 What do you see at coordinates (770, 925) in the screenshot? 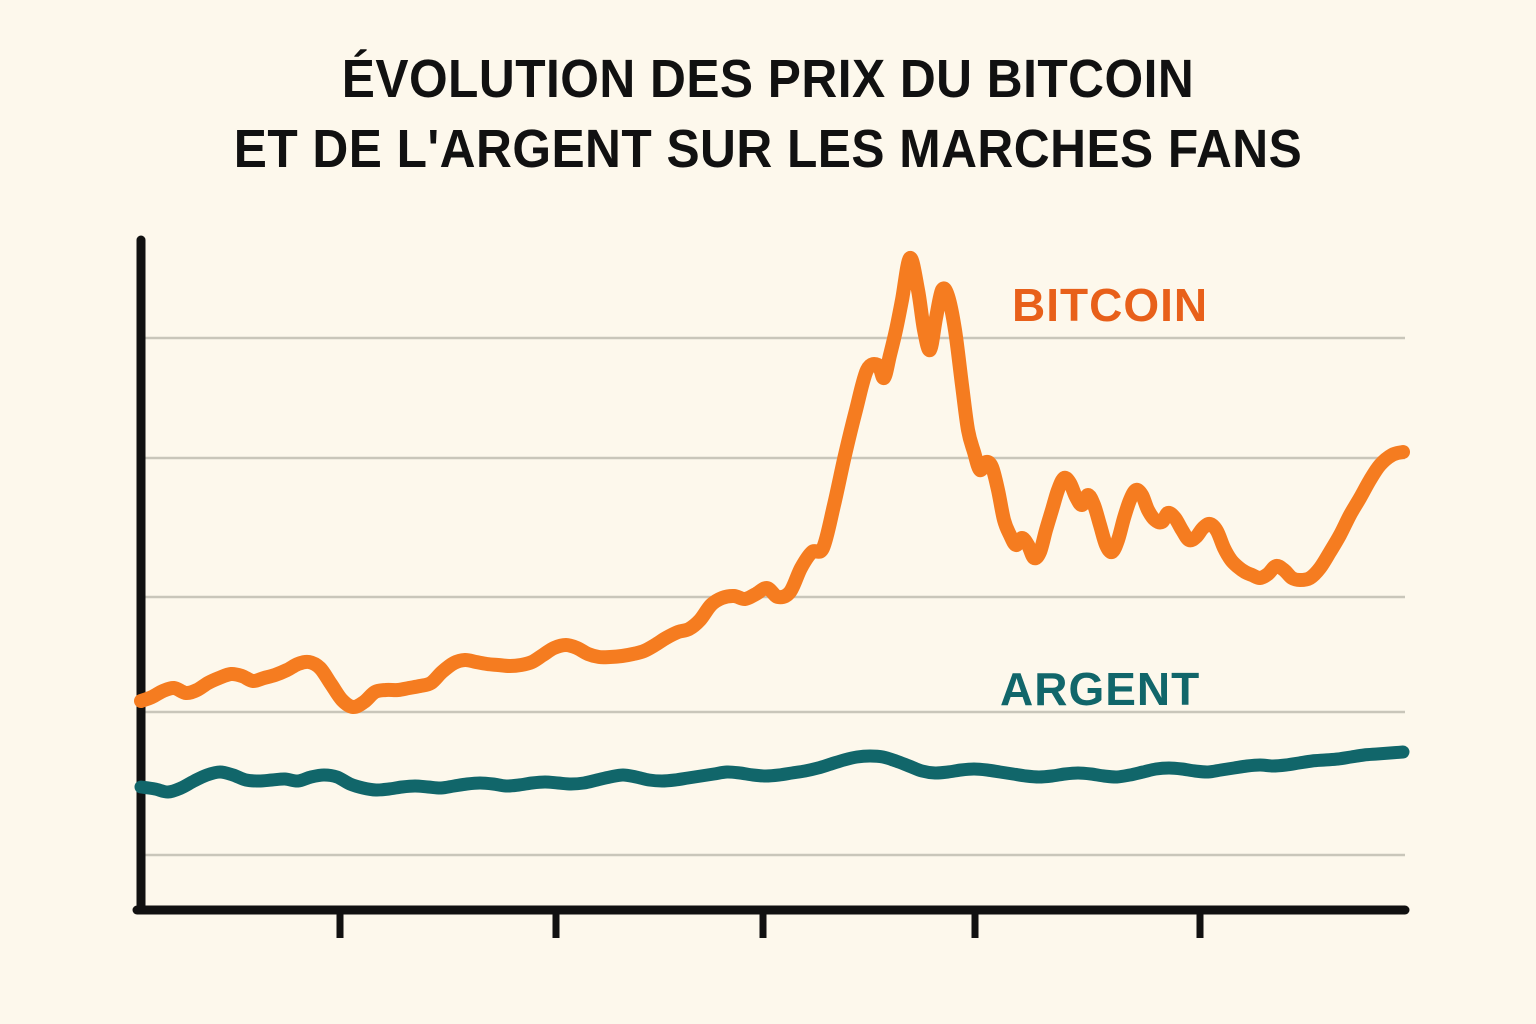
I see `x-tick-group` at bounding box center [770, 925].